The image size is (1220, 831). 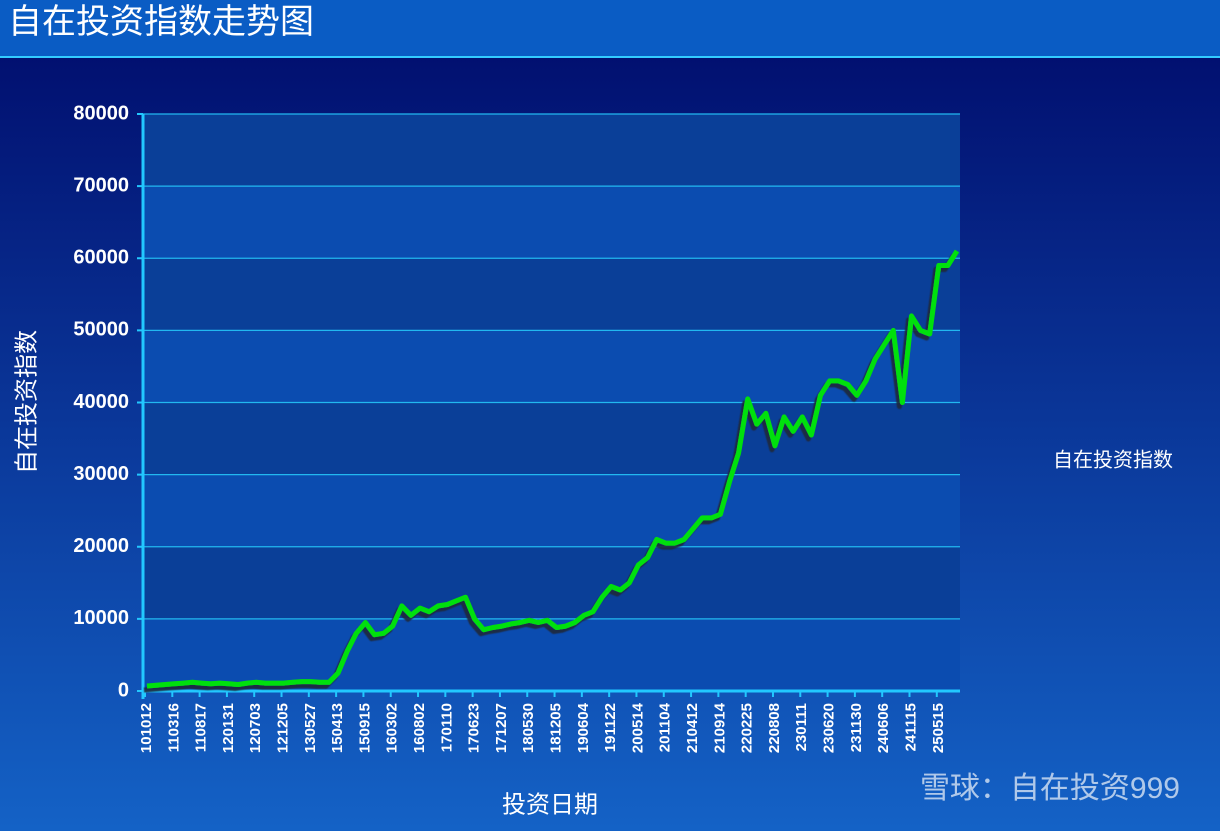 What do you see at coordinates (446, 727) in the screenshot?
I see `x-tick-label: 170110` at bounding box center [446, 727].